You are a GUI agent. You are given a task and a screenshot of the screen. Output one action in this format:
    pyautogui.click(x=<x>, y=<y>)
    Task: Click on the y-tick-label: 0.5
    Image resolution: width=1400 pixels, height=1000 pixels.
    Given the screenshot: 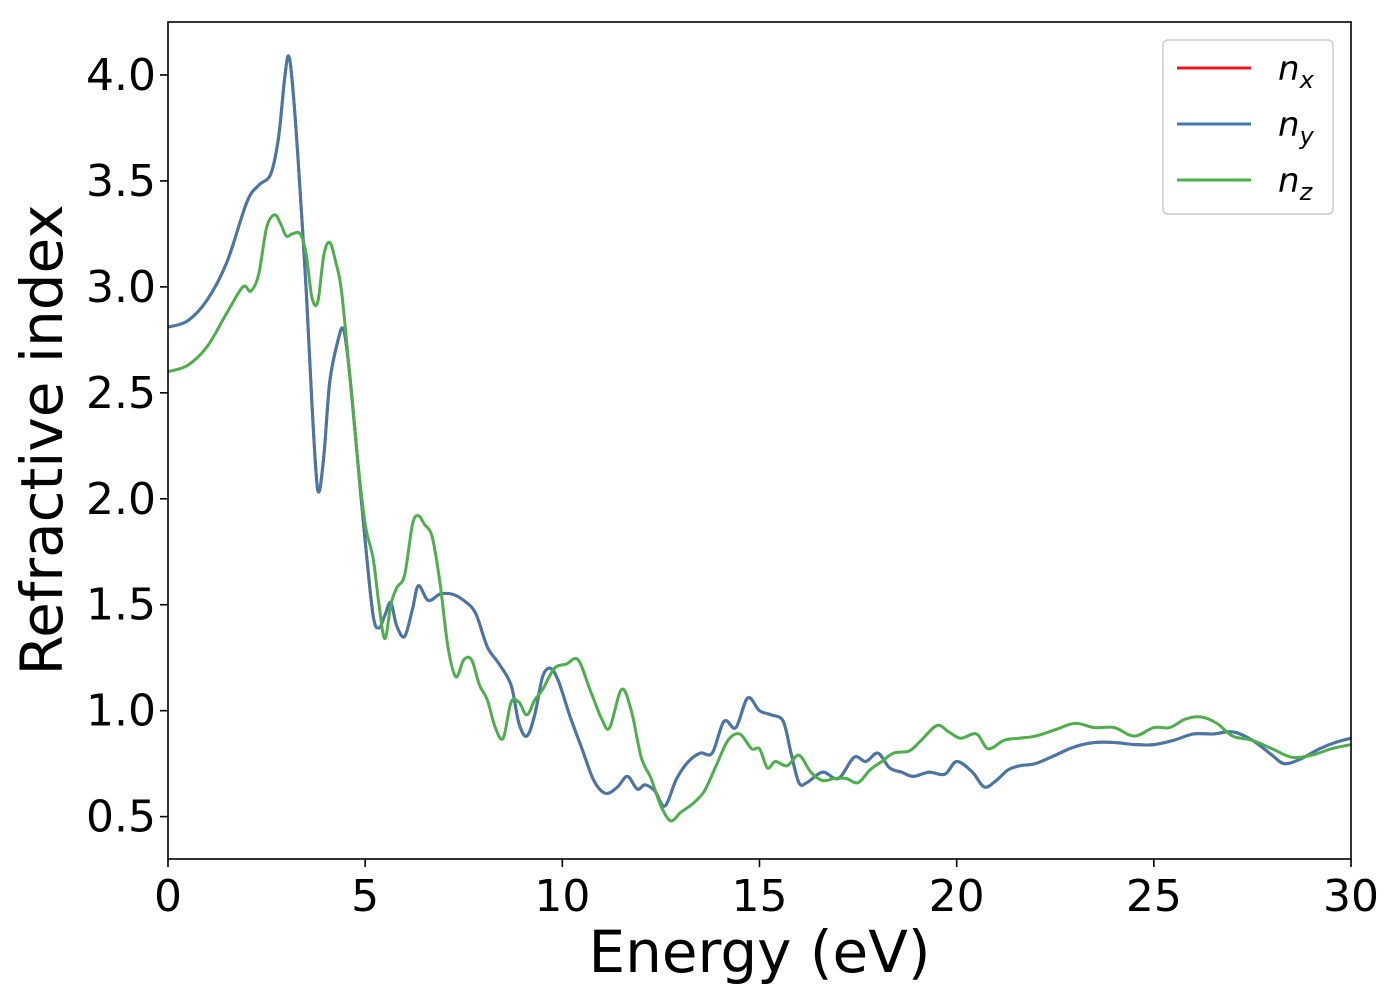 What is the action you would take?
    pyautogui.click(x=121, y=817)
    